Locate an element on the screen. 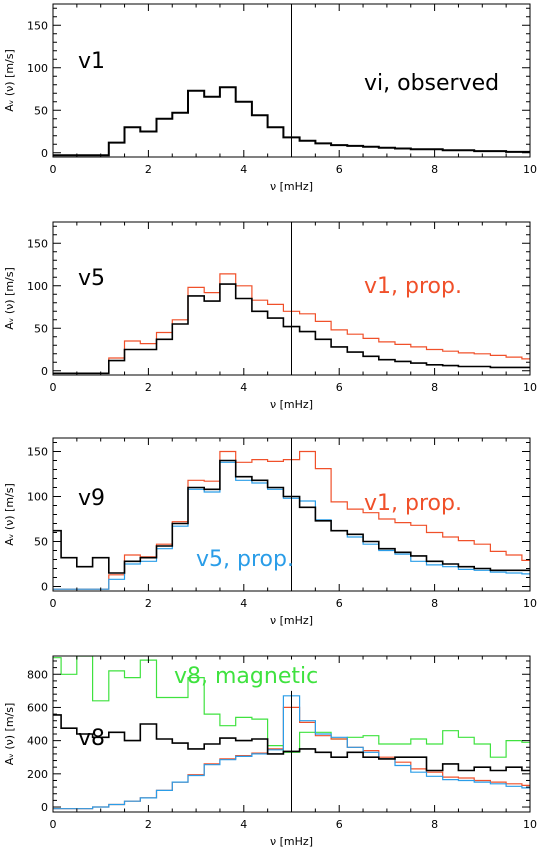 The width and height of the screenshot is (539, 852). panel-label: v9 is located at coordinates (91, 498).